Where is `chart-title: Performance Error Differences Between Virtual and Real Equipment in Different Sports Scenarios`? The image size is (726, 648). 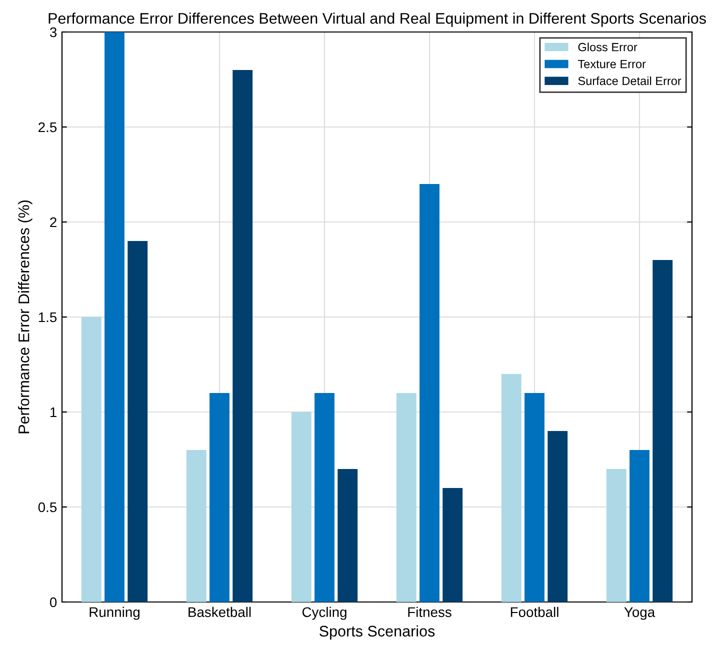
chart-title: Performance Error Differences Between Virtual and Real Equipment in Different Sports Scenarios is located at coordinates (377, 19).